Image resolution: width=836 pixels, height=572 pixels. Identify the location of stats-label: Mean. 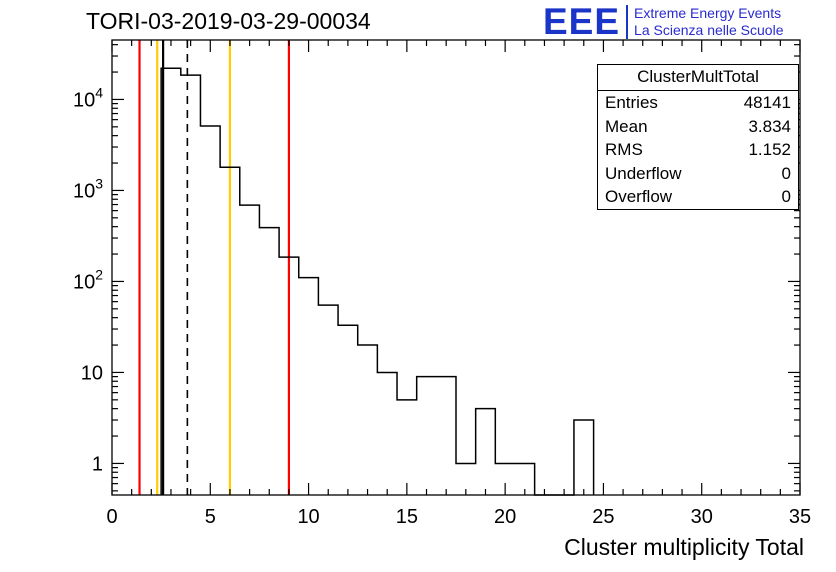
(626, 126).